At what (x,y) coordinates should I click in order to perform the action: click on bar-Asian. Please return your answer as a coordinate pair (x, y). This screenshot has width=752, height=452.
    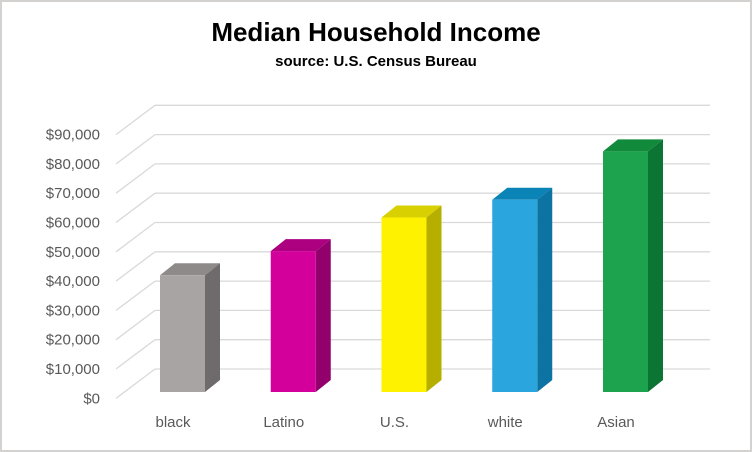
    Looking at the image, I should click on (633, 265).